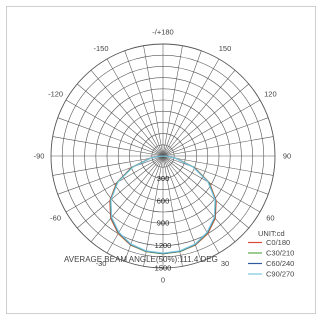 The image size is (323, 321). What do you see at coordinates (280, 253) in the screenshot?
I see `legend-label: C30/210` at bounding box center [280, 253].